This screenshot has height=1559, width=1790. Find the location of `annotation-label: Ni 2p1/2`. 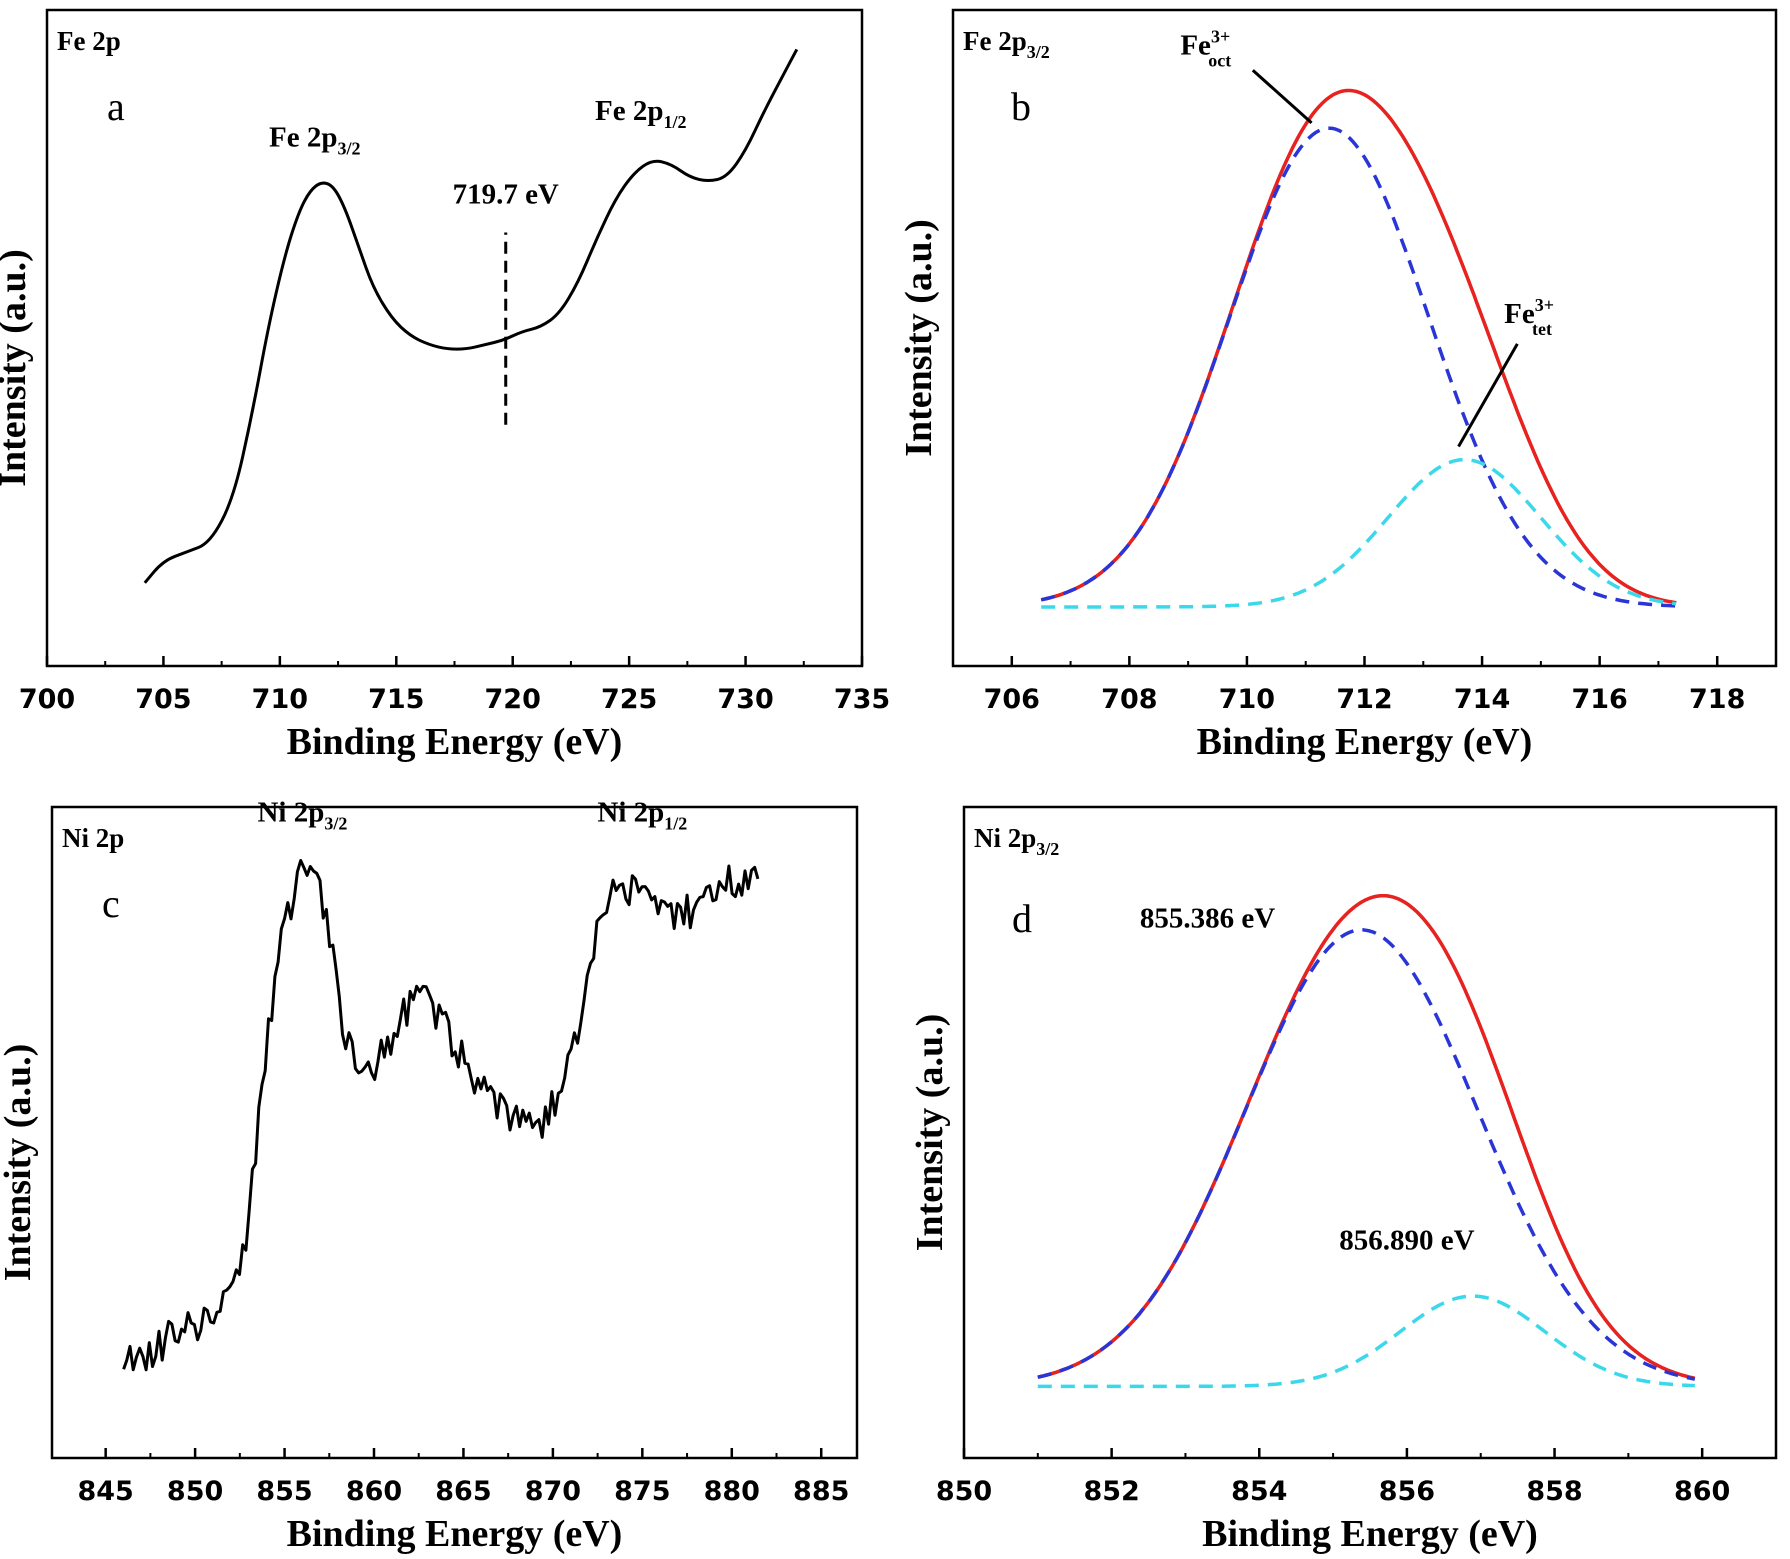

annotation-label: Ni 2p1/2 is located at coordinates (642, 814).